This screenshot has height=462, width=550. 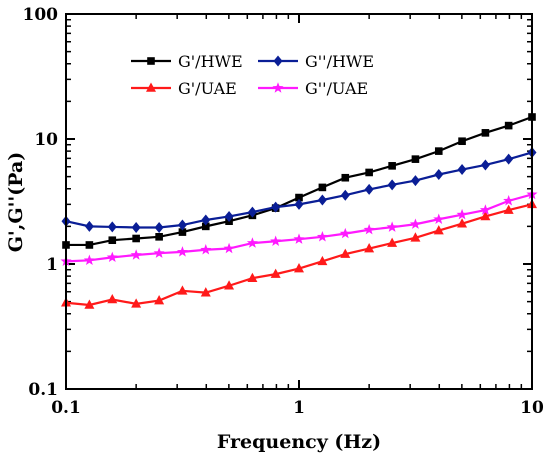 I want to click on y-tick-label: 0.1, so click(x=43, y=390).